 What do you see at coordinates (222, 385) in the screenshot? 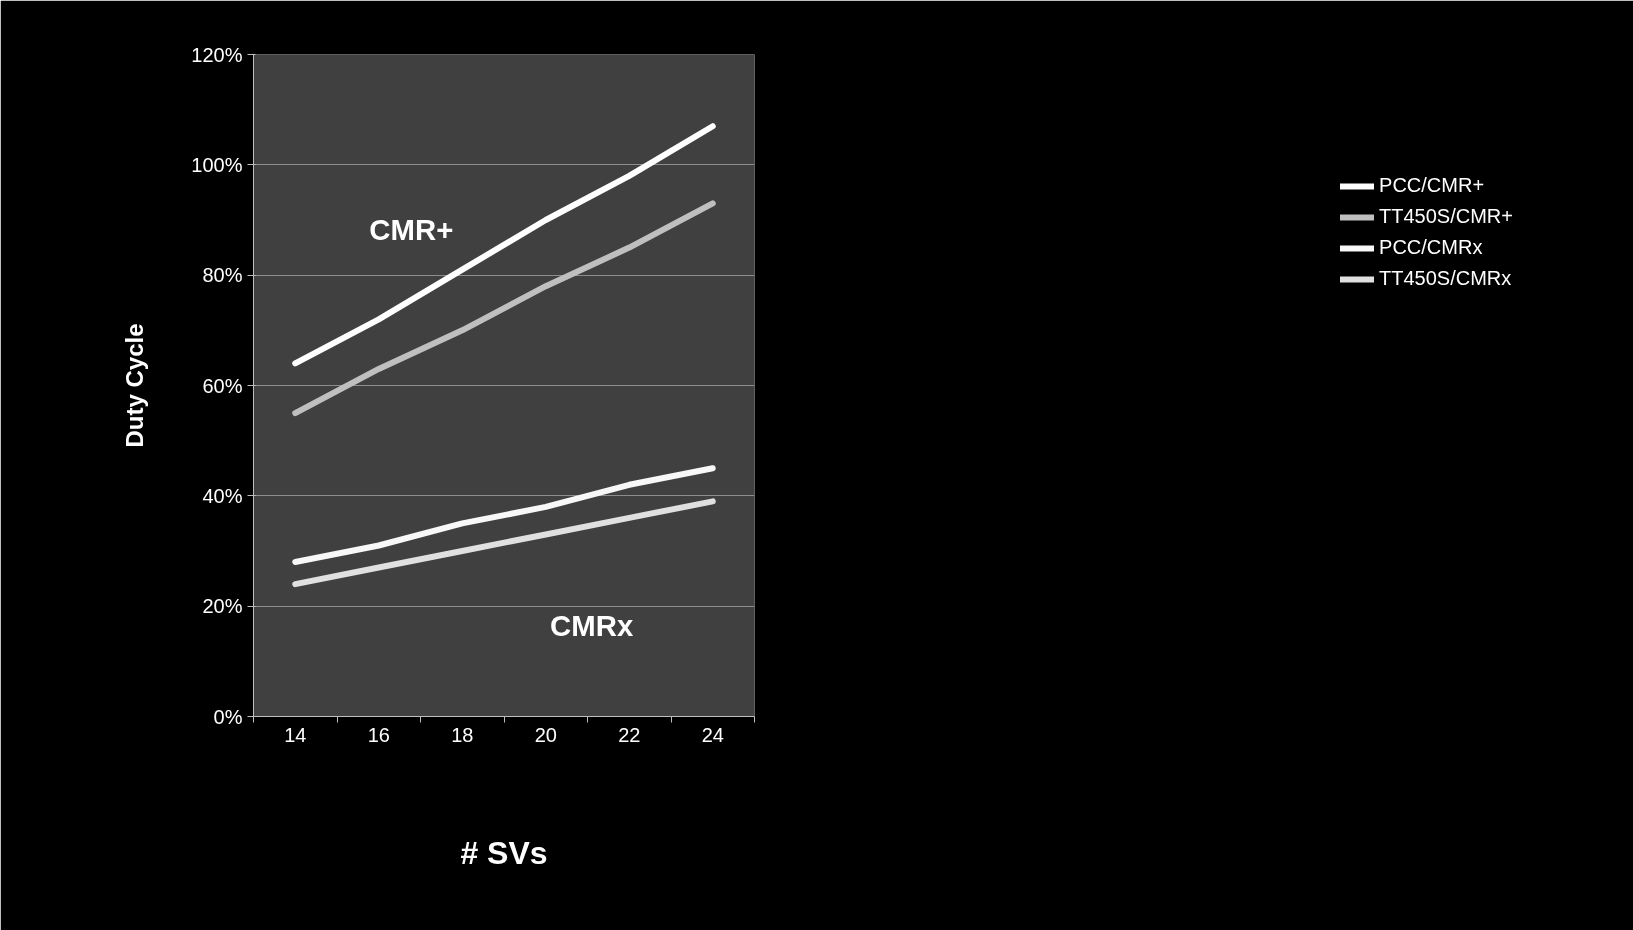
I see `y-tick-label: 60%` at bounding box center [222, 385].